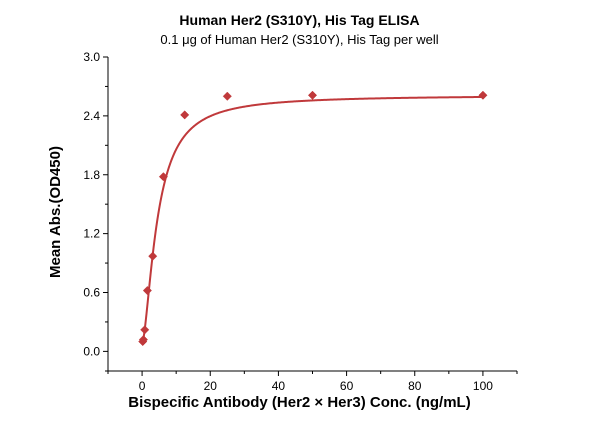 This screenshot has height=428, width=599. What do you see at coordinates (299, 20) in the screenshot?
I see `chart-title: Human Her2 (S310Y), His Tag ELISA` at bounding box center [299, 20].